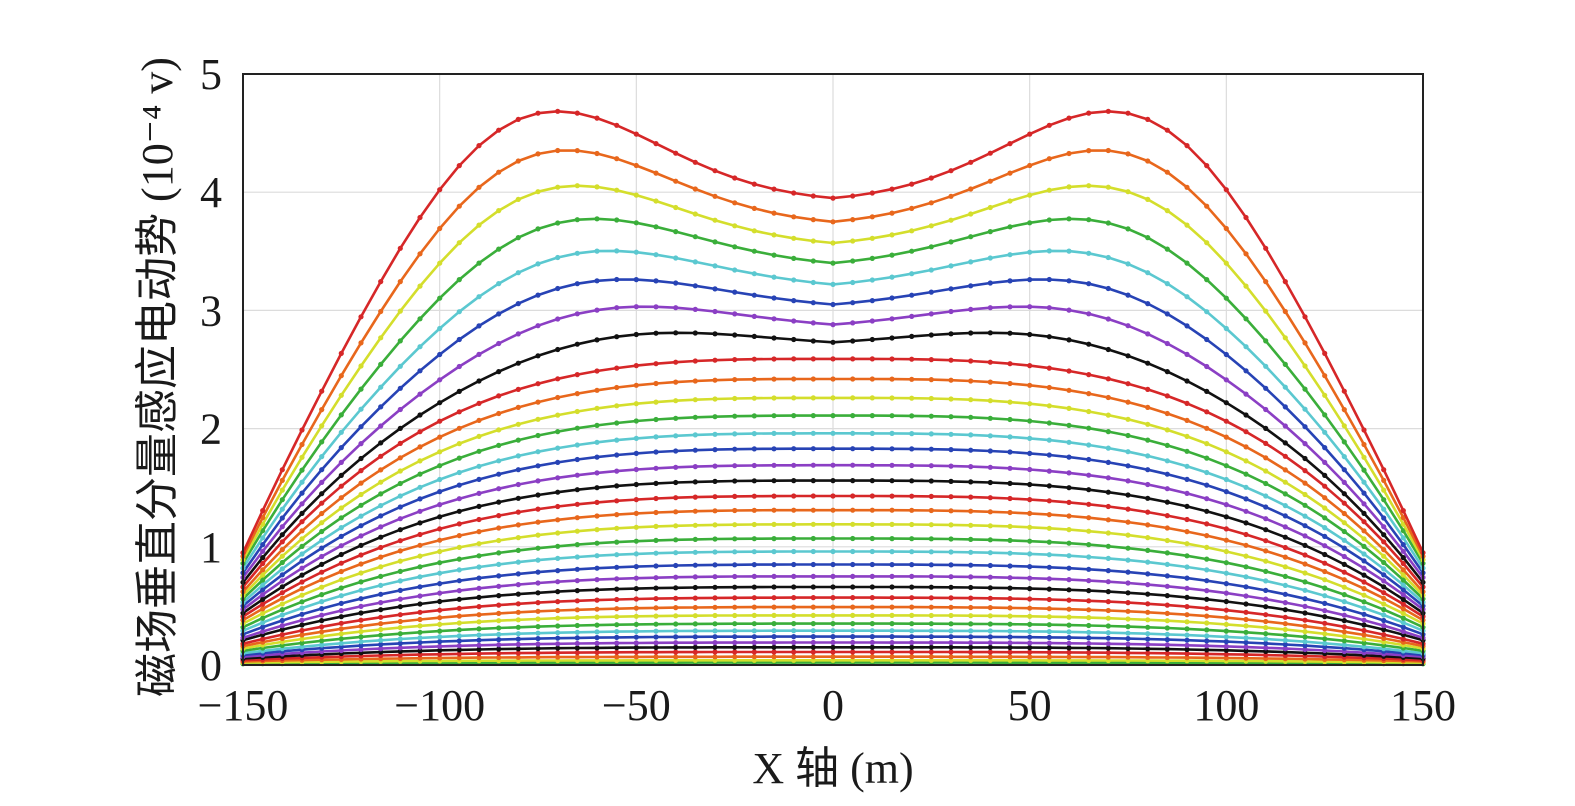 This screenshot has width=1575, height=806. Describe the element at coordinates (827, 705) in the screenshot. I see `x-tick-labels: −150 −100 −50 0 50 100 150` at that location.